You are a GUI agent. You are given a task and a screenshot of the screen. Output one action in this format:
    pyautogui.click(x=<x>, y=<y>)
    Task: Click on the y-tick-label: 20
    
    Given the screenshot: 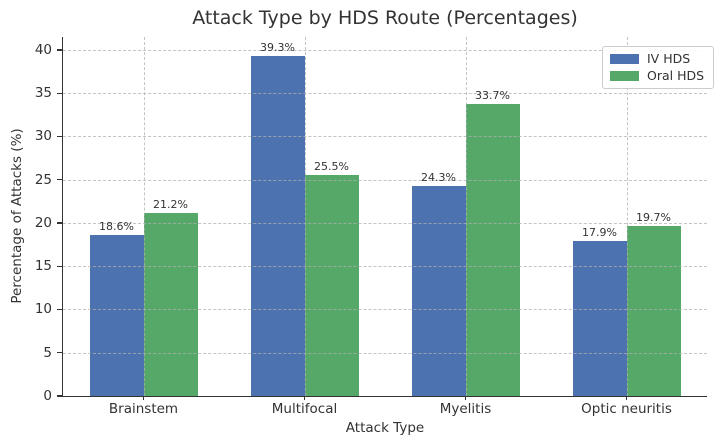 What is the action you would take?
    pyautogui.click(x=43, y=222)
    